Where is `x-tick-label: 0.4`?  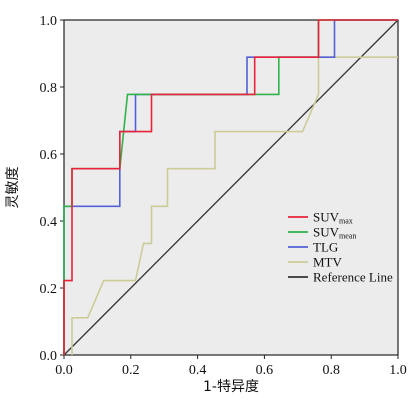
x-tick-label: 0.4 is located at coordinates (198, 370).